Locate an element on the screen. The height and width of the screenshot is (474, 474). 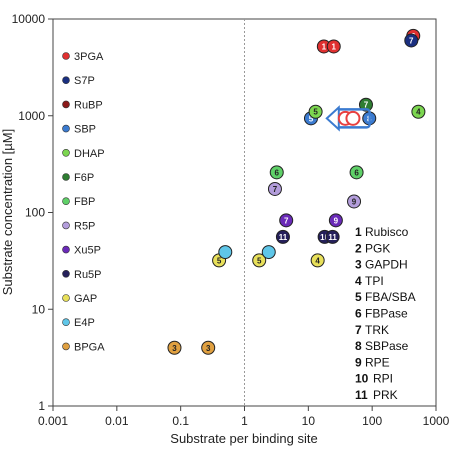
enzyme-number: 7 is located at coordinates (358, 330).